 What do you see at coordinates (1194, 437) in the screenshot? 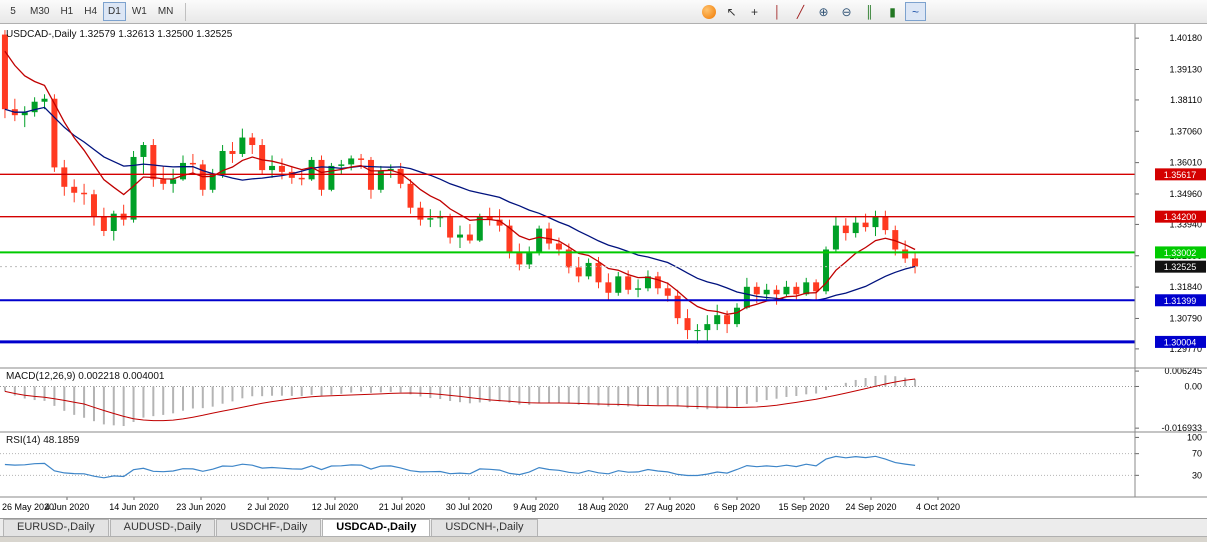
I see `svg-text: 100` at bounding box center [1194, 437].